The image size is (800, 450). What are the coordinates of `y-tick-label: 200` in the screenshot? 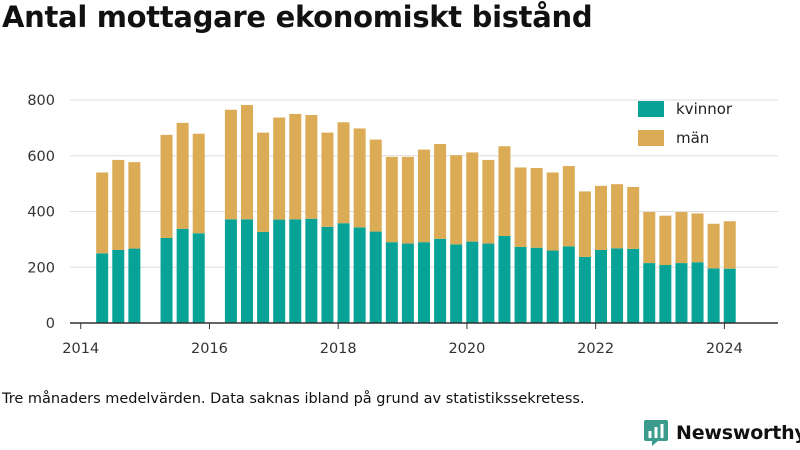 It's located at (41, 268).